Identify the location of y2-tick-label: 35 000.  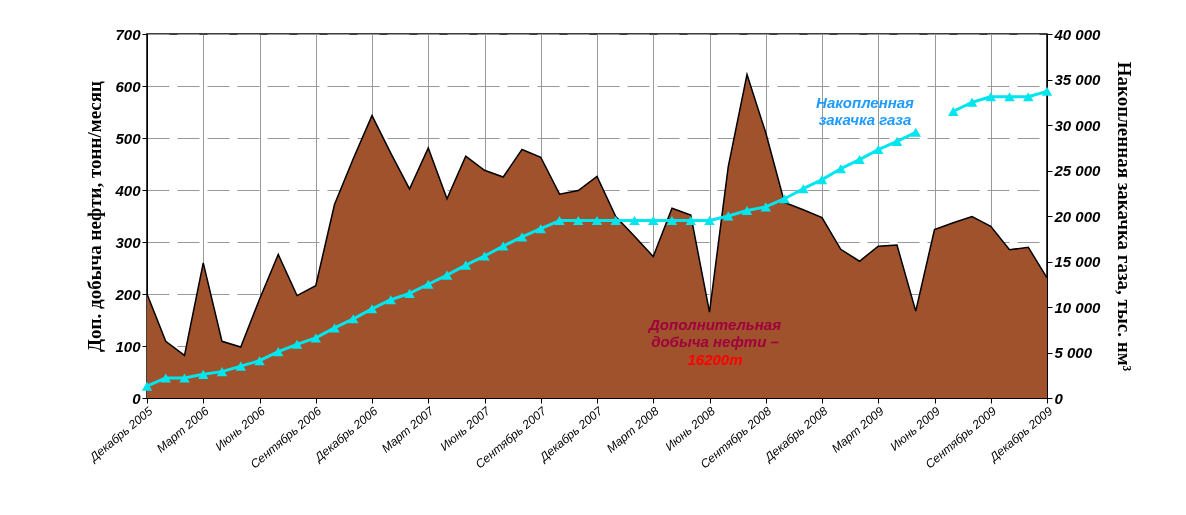
(1078, 79).